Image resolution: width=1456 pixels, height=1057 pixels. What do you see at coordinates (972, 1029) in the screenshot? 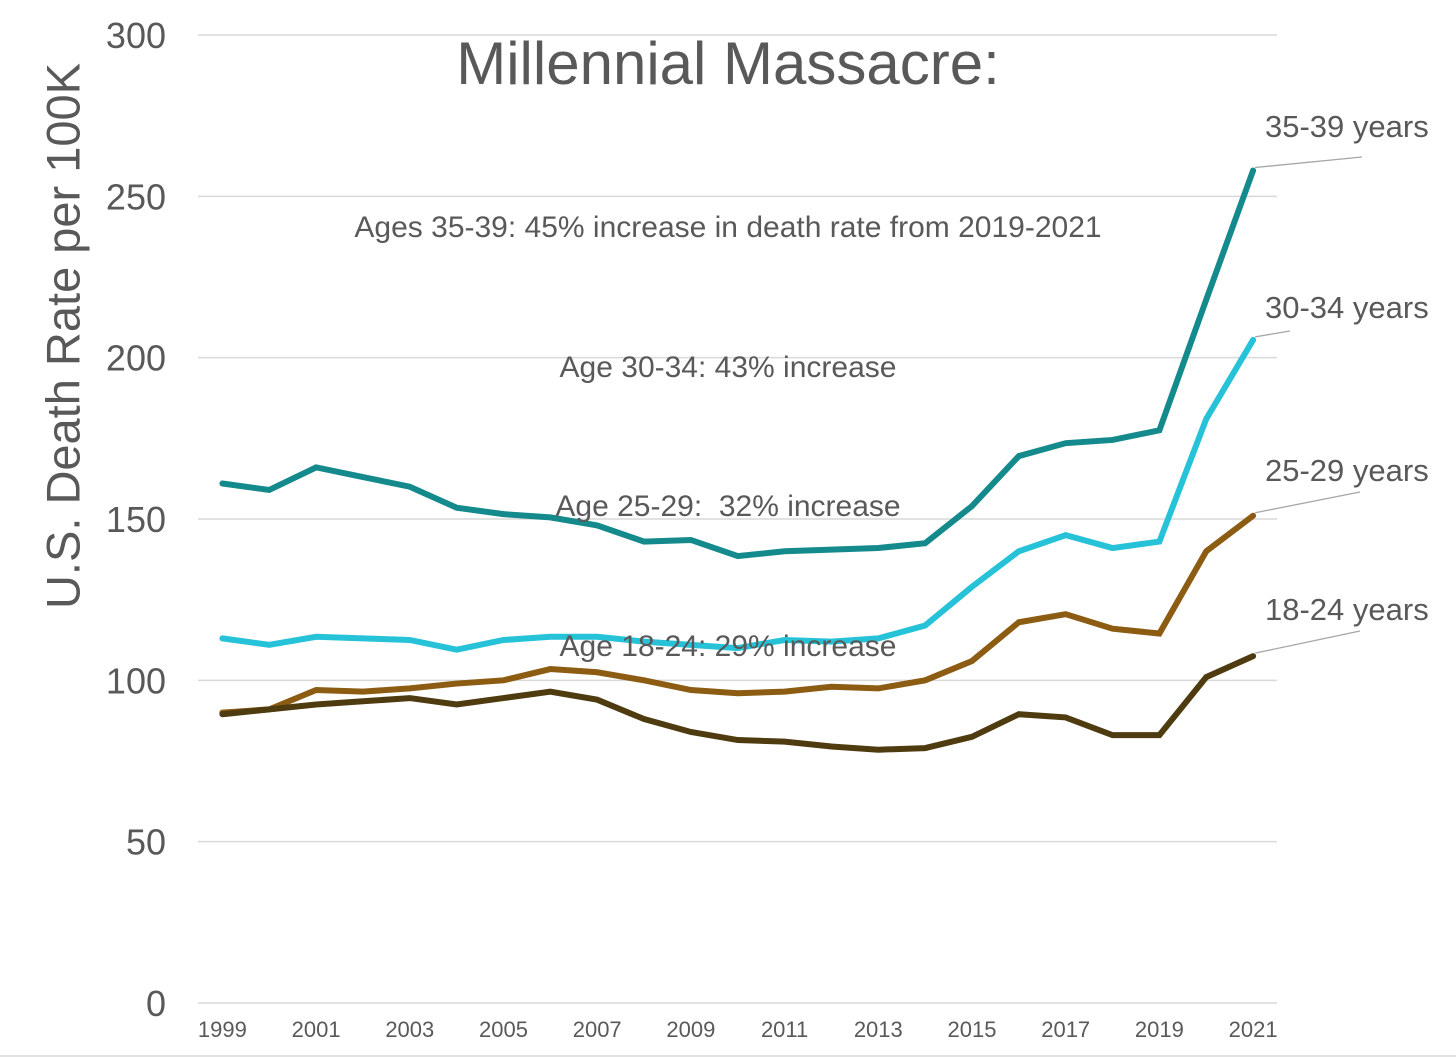
I see `x-tick-label: 2015` at bounding box center [972, 1029].